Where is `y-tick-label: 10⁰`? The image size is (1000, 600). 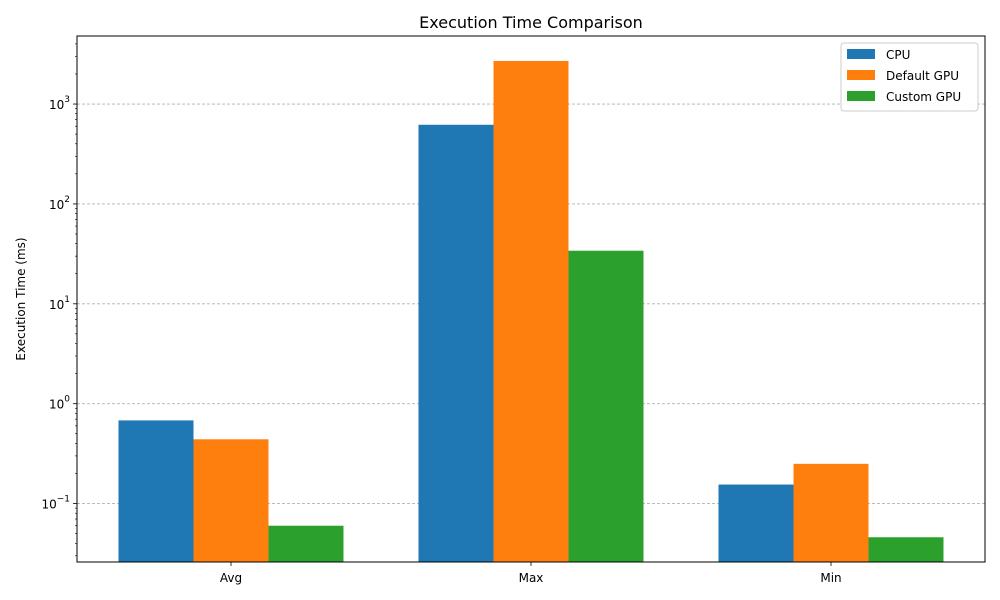
y-tick-label: 10⁰ is located at coordinates (59, 403).